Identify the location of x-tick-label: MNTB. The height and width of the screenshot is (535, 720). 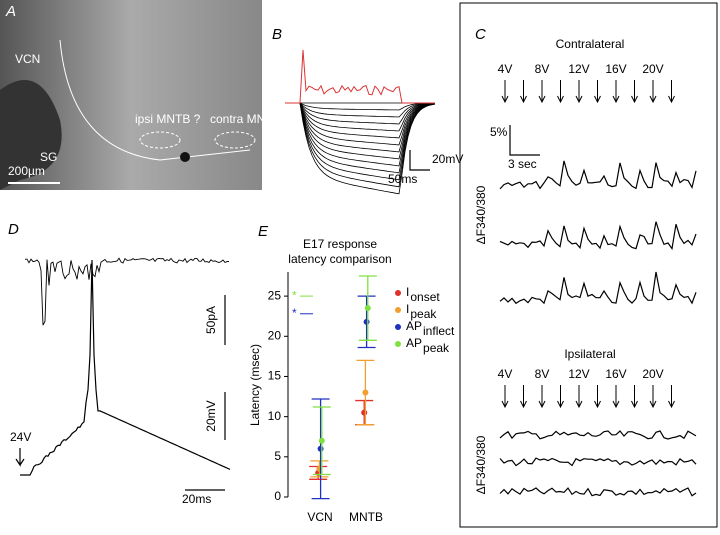
(366, 517).